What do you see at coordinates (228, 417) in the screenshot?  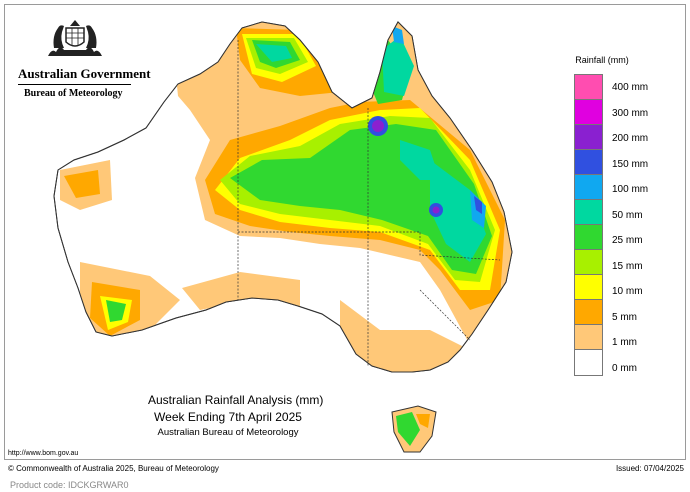 I see `map-subtitle: Week Ending 7th April 2025` at bounding box center [228, 417].